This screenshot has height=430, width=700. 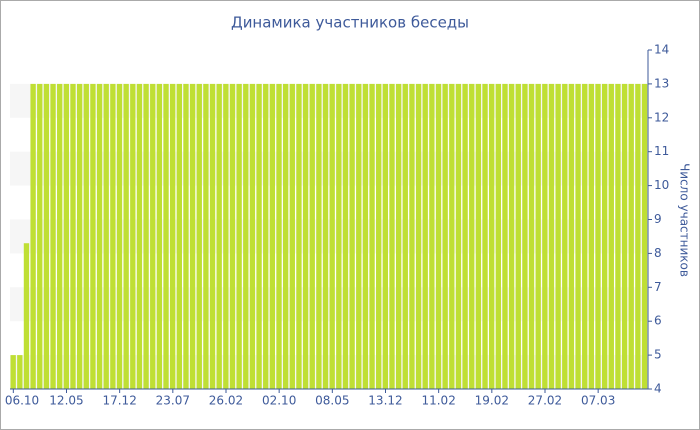 What do you see at coordinates (119, 401) in the screenshot?
I see `x-tick-label: 17.12` at bounding box center [119, 401].